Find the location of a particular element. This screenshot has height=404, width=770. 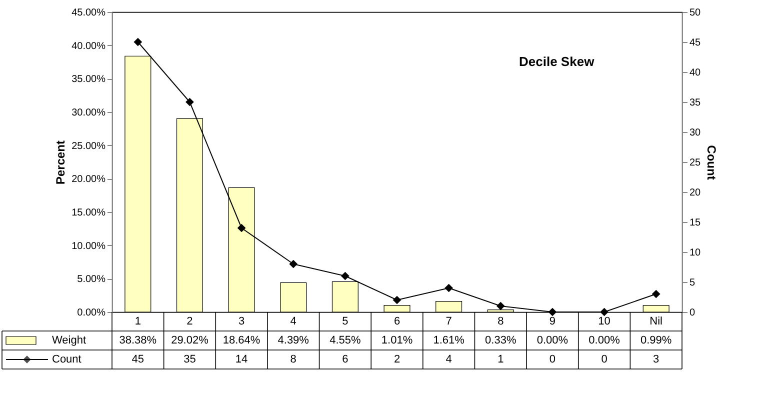

y2-tick-label: 45 is located at coordinates (696, 43).